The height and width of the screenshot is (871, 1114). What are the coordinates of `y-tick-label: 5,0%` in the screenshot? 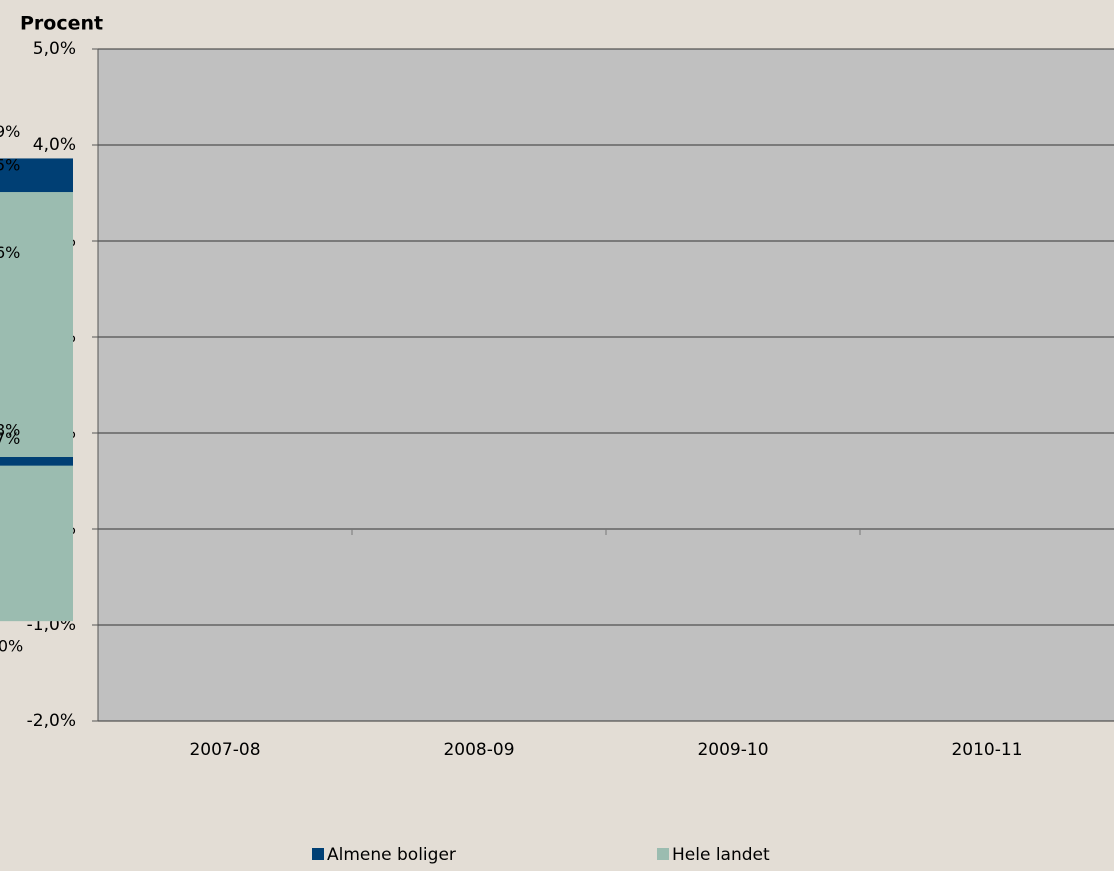 It's located at (54, 49).